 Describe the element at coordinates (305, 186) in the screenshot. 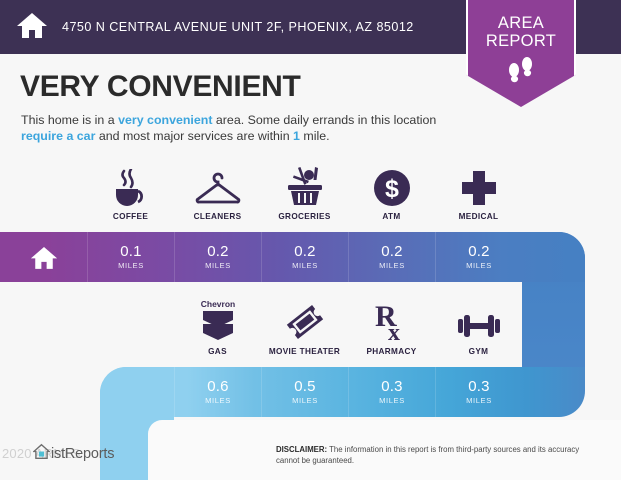

I see `grocery-basket-icon` at that location.